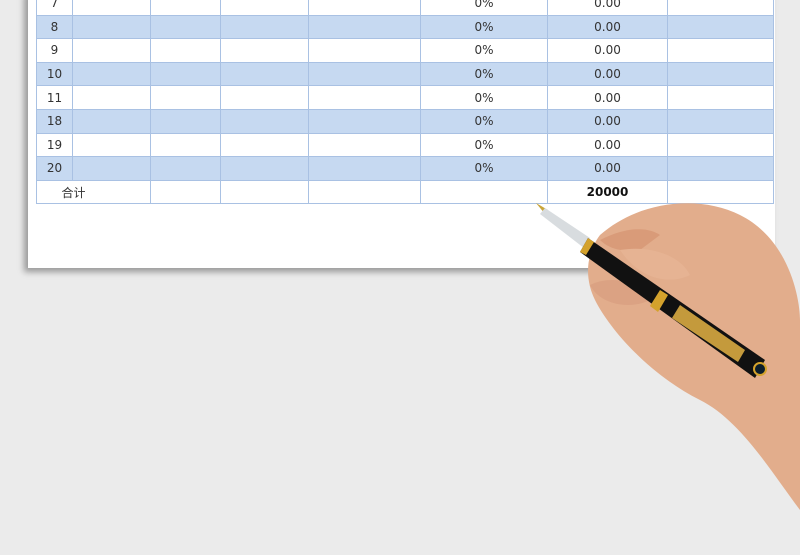 The width and height of the screenshot is (800, 555). I want to click on row-number: 19, so click(54, 145).